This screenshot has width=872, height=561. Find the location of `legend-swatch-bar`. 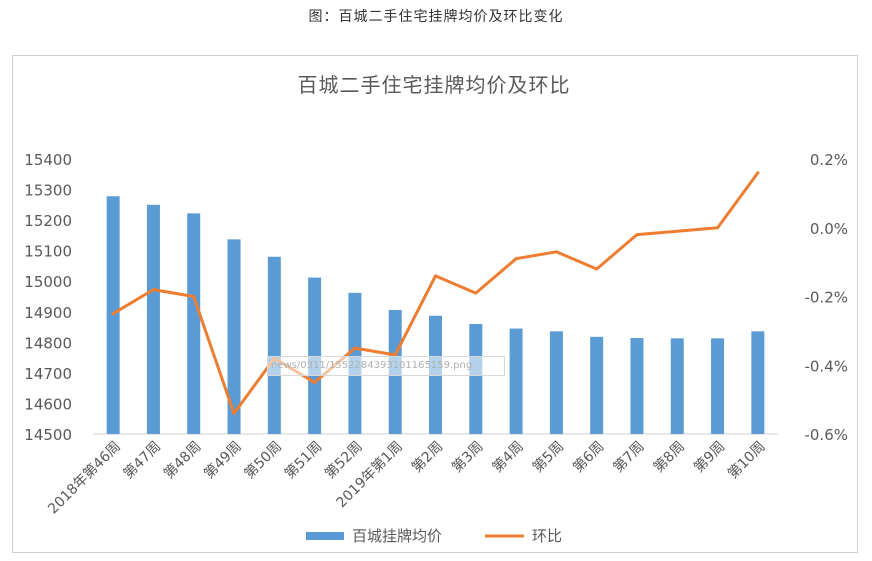

legend-swatch-bar is located at coordinates (325, 536).